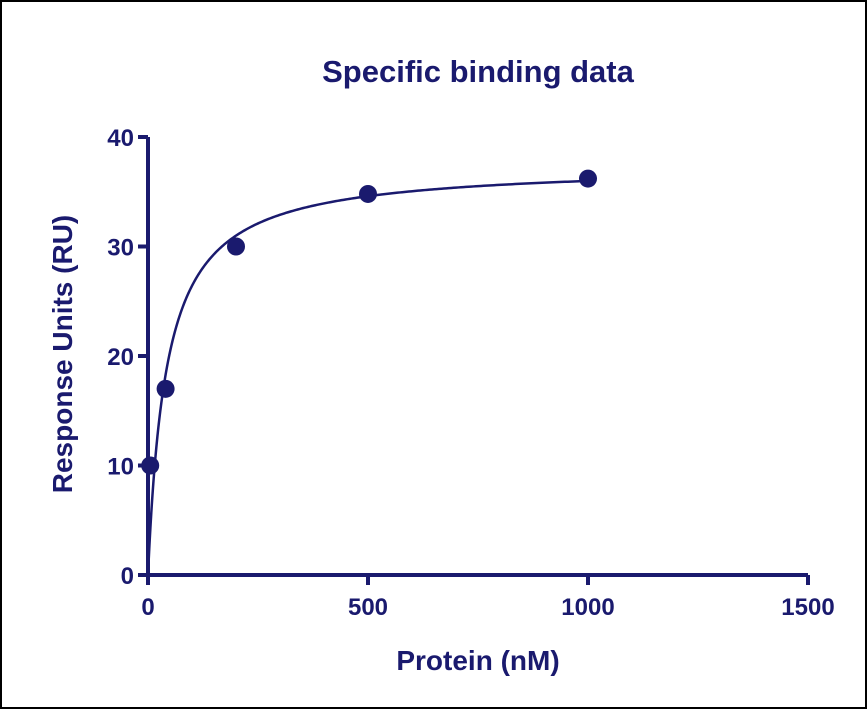  I want to click on x-tick-label: 0, so click(147, 607).